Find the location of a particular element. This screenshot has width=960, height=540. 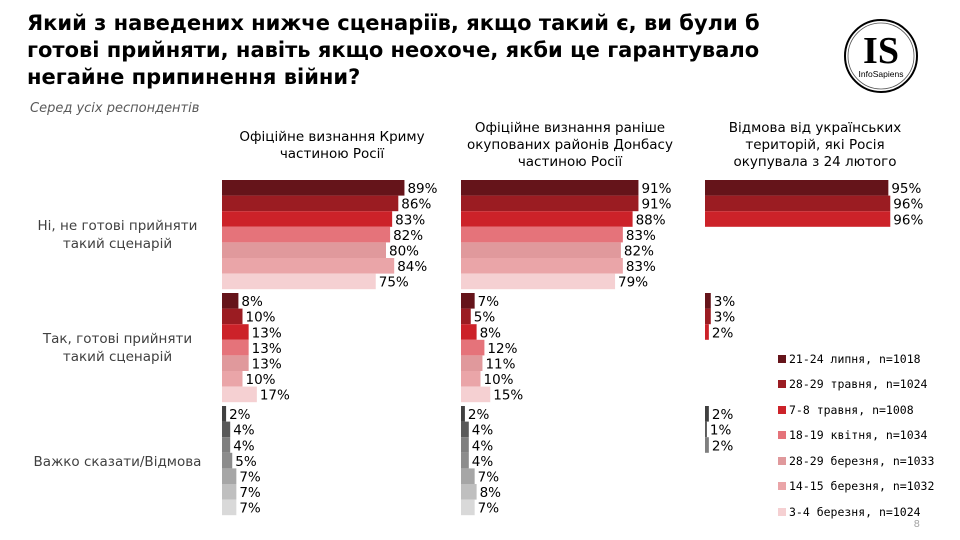

data-label: 80% is located at coordinates (404, 252).